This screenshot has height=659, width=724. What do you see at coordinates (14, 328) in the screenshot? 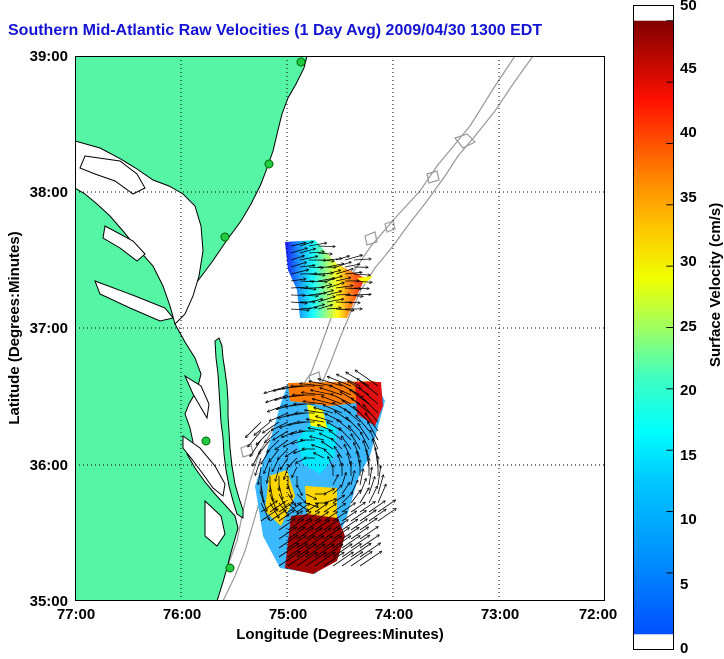
I see `y-axis-label: Latitude (Degrees:Minutes)` at bounding box center [14, 328].